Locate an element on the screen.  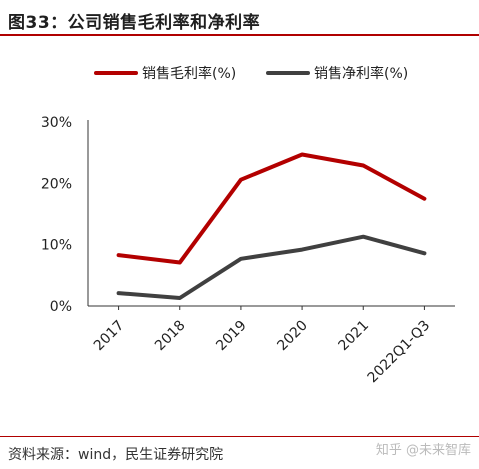
x-tick-label: 2019 is located at coordinates (231, 336).